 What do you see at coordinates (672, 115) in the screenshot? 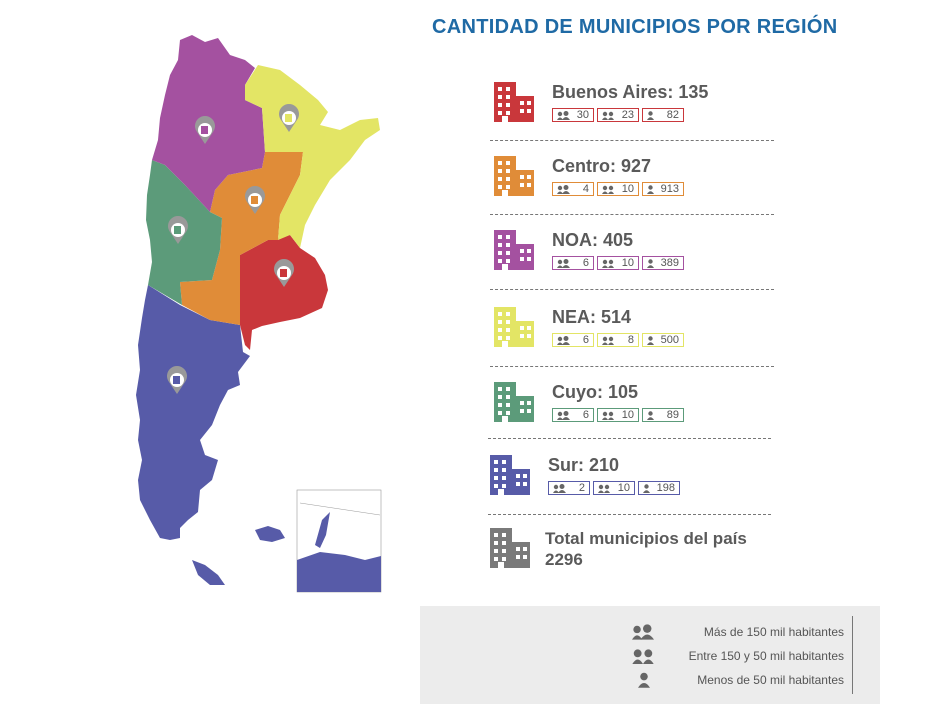
I see `small-count: 82` at bounding box center [672, 115].